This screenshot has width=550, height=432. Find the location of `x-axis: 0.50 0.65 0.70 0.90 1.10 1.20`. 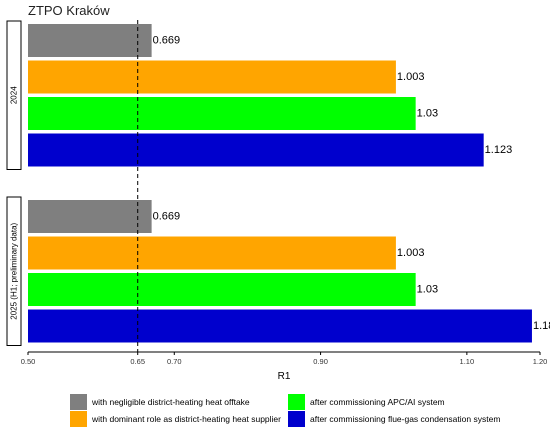

x-axis: 0.50 0.65 0.70 0.90 1.10 1.20 is located at coordinates (284, 358).